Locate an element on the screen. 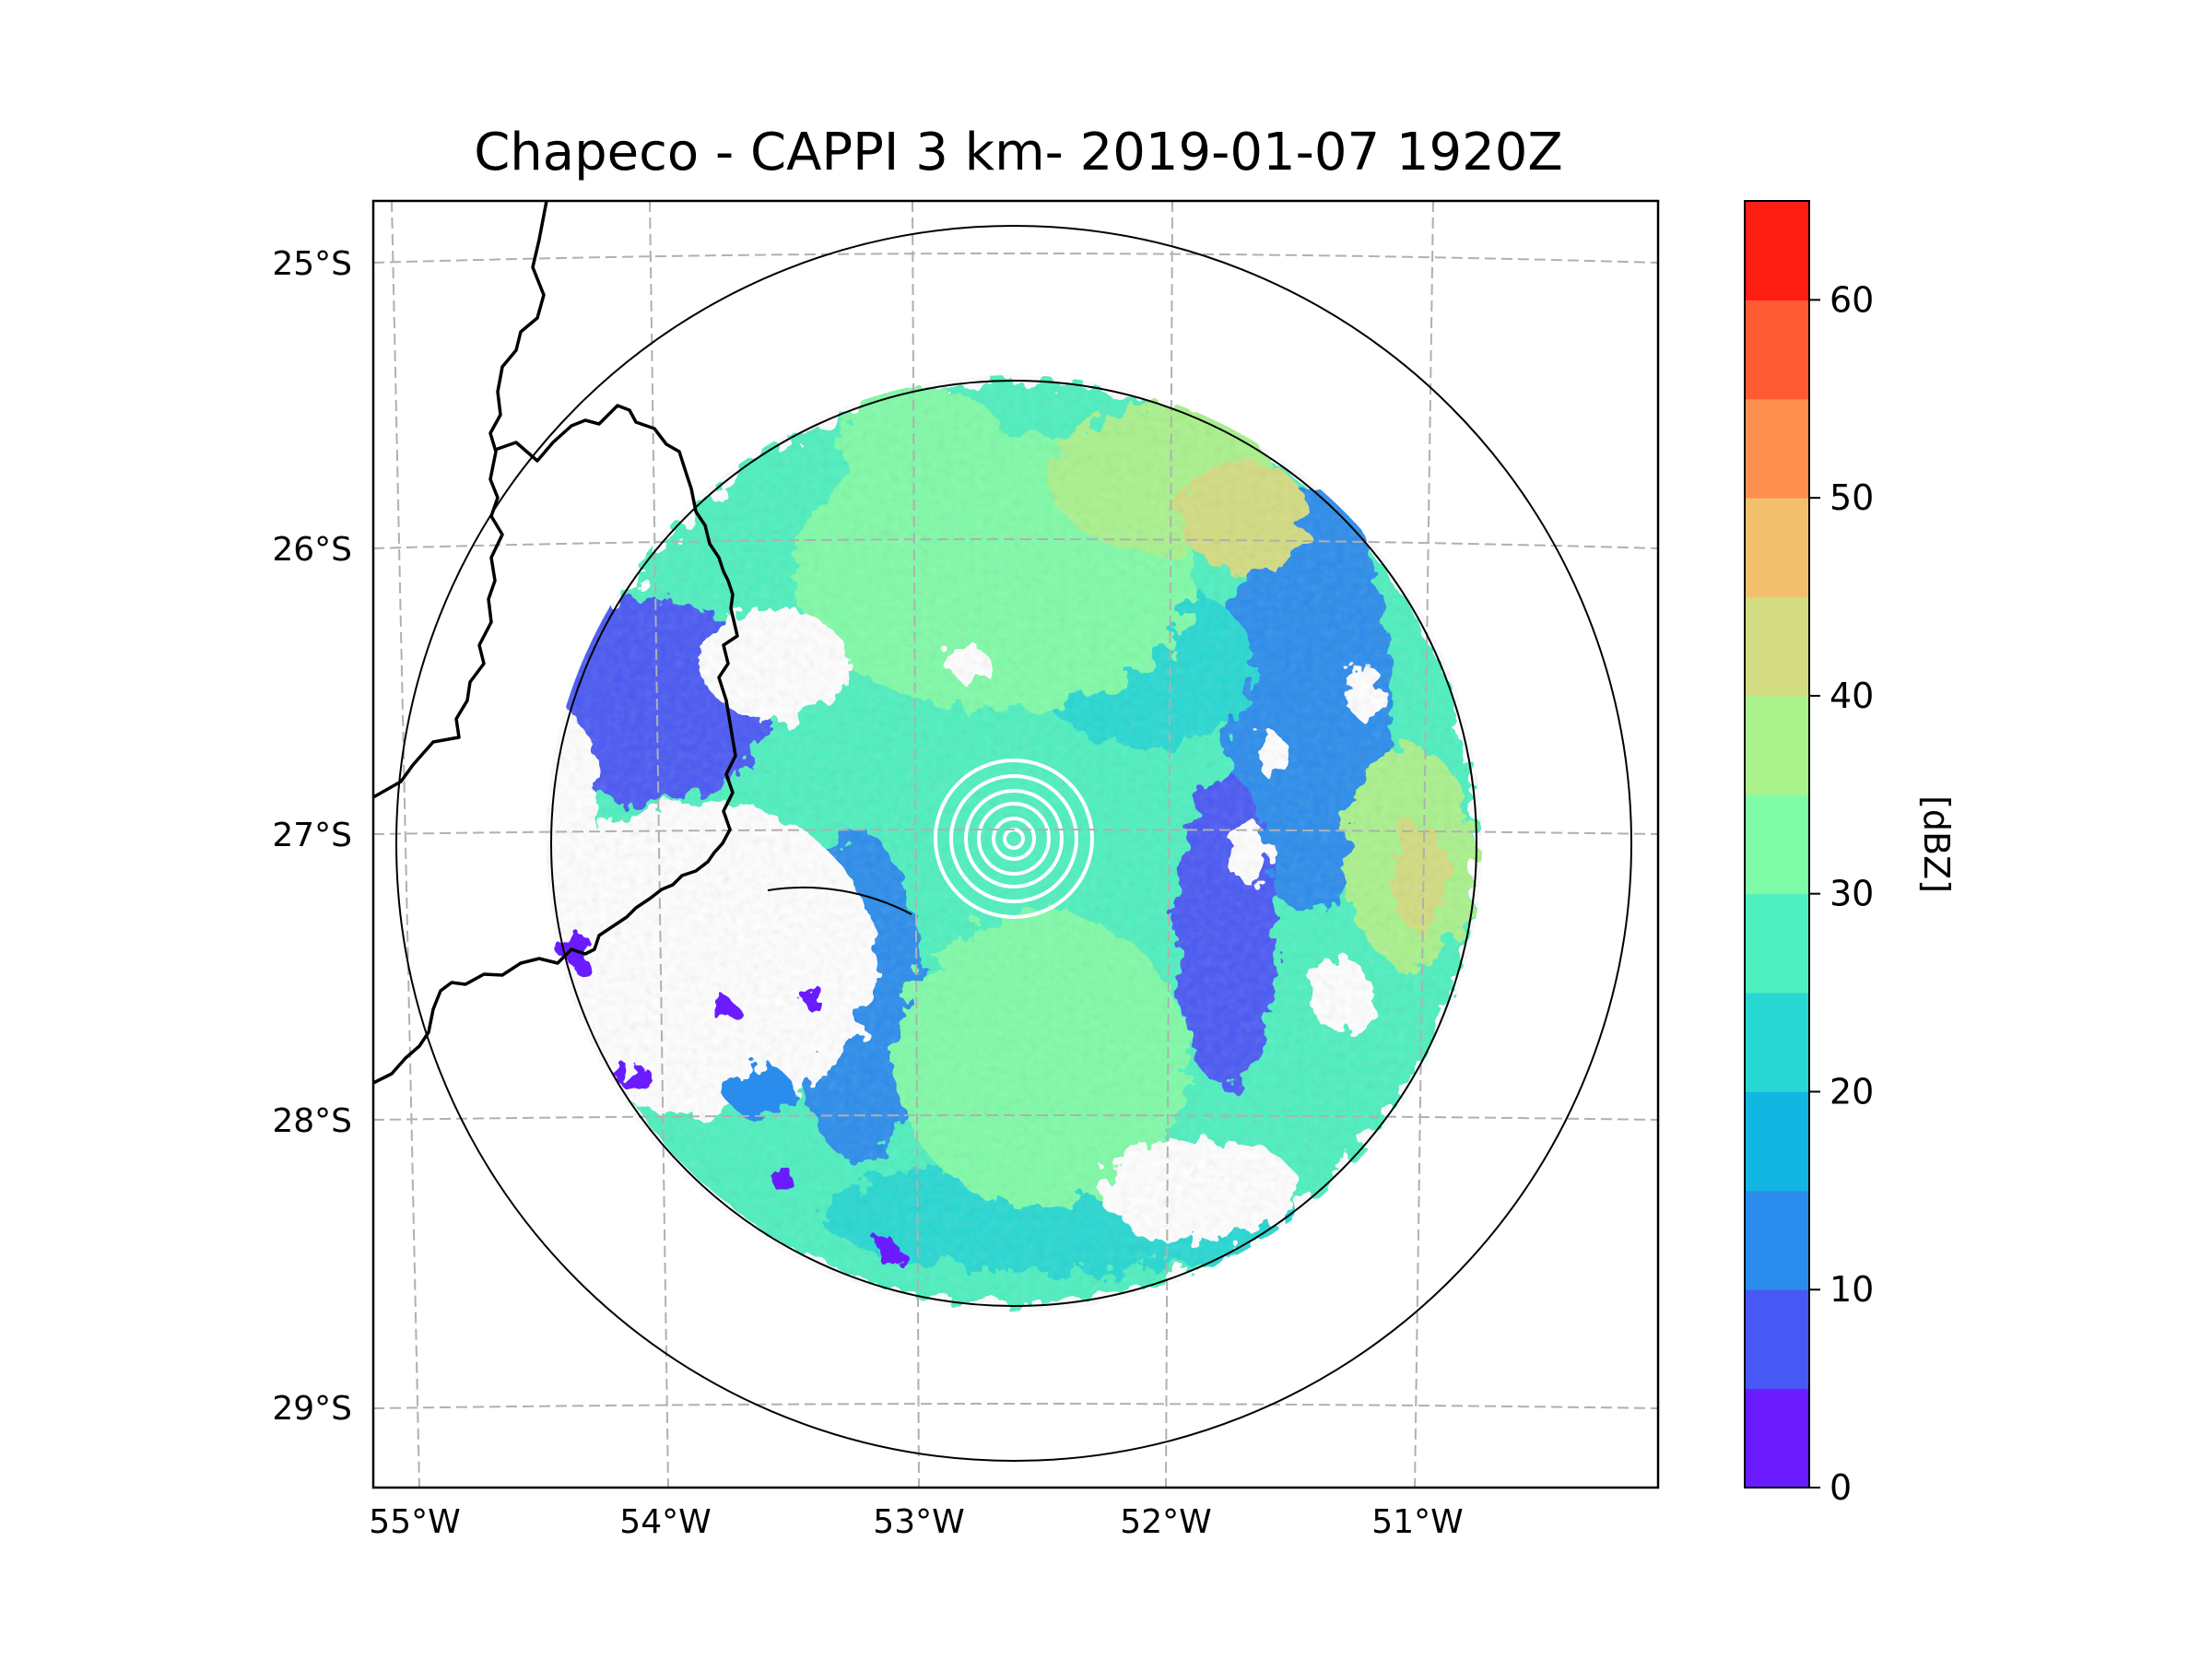 This screenshot has height=1659, width=2212. colorbar-tick-label: 0 is located at coordinates (1841, 1487).